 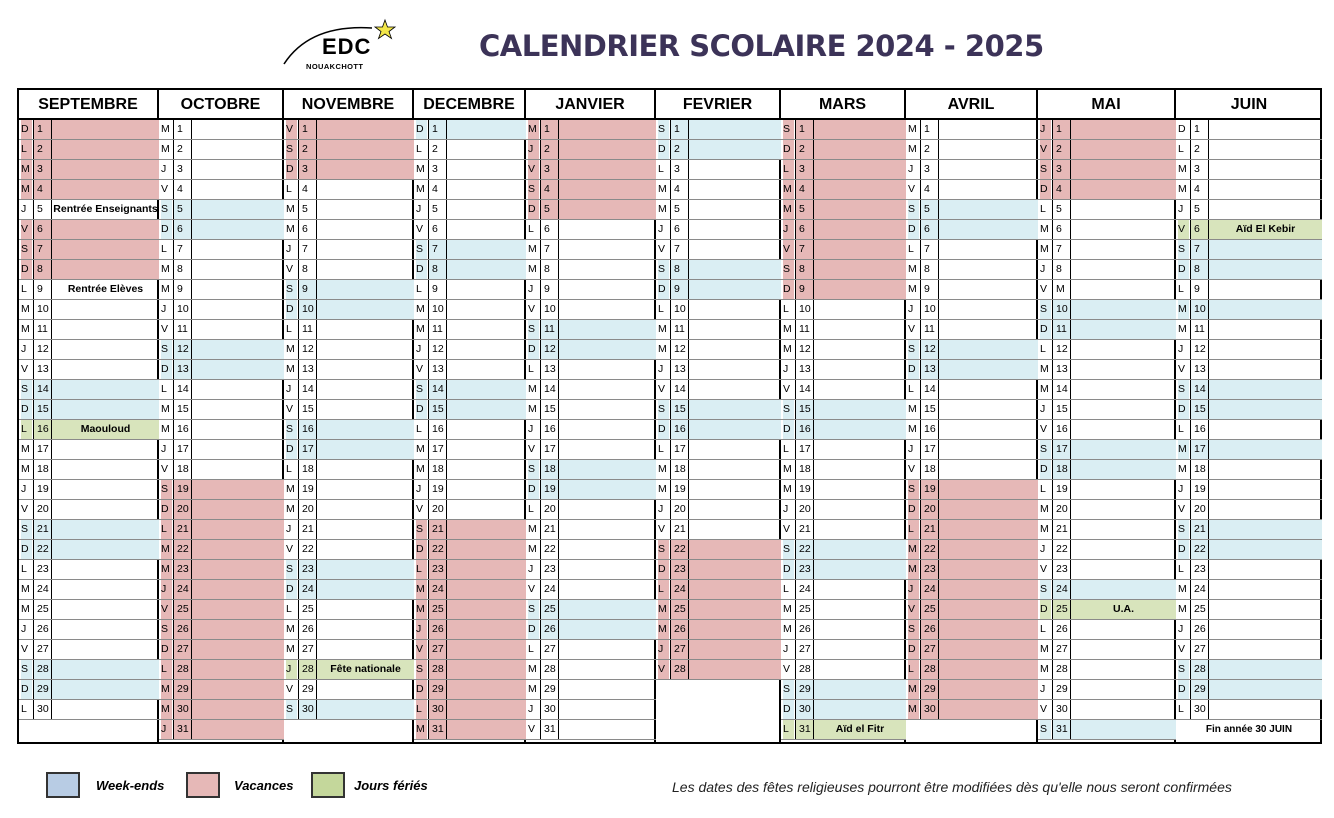 I want to click on day-row: V 27, so click(x=470, y=650).